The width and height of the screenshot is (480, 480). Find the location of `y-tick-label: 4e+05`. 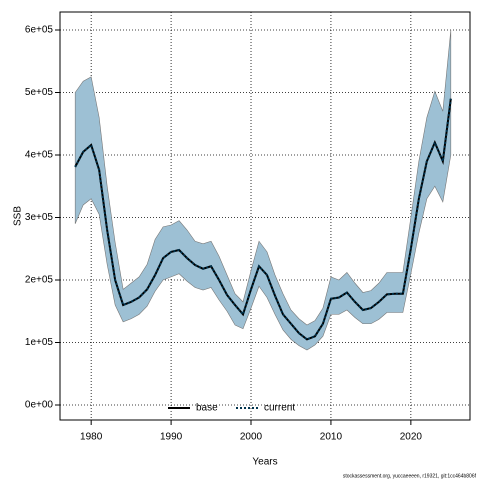

y-tick-label: 4e+05 is located at coordinates (39, 155).